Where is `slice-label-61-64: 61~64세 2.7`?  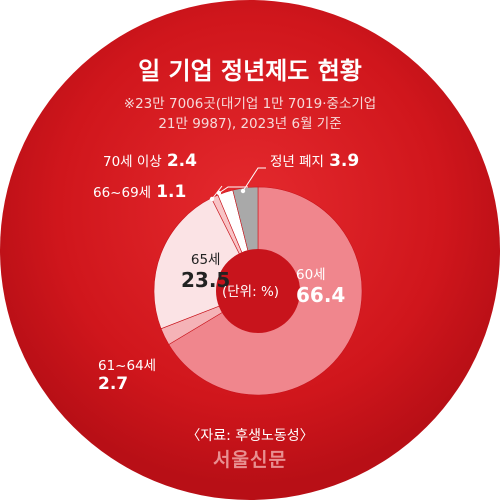
slice-label-61-64: 61~64세 2.7 is located at coordinates (127, 376).